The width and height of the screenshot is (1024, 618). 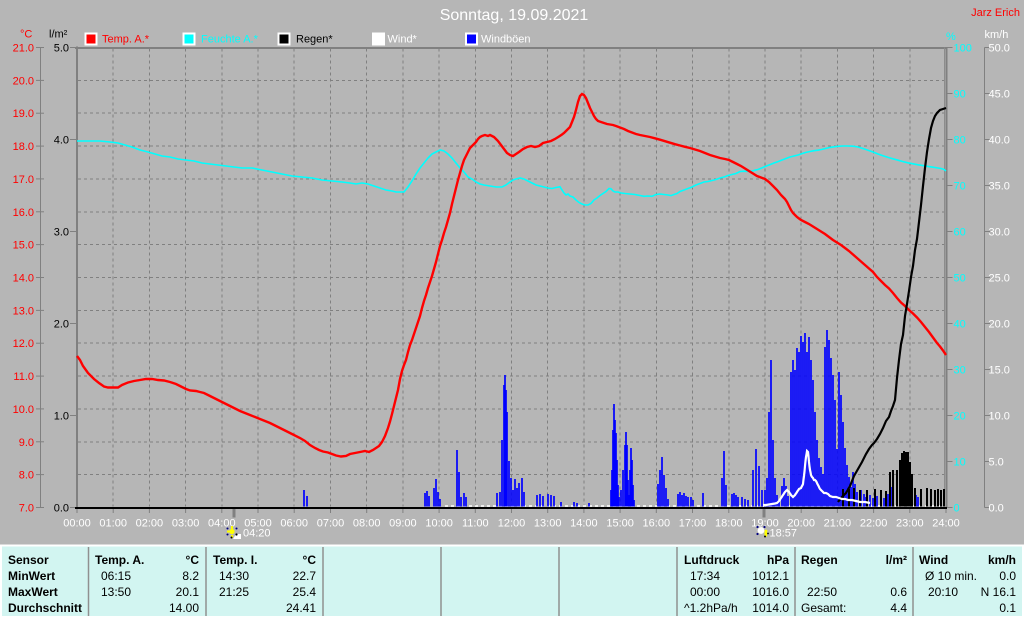 What do you see at coordinates (657, 524) in the screenshot?
I see `svg-text: 16:00` at bounding box center [657, 524].